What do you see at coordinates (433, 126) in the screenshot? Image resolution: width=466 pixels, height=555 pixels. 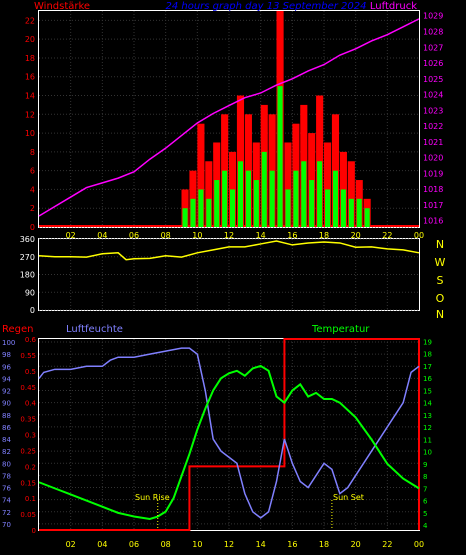 I see `pressure-tick-label: 1022` at bounding box center [433, 126].